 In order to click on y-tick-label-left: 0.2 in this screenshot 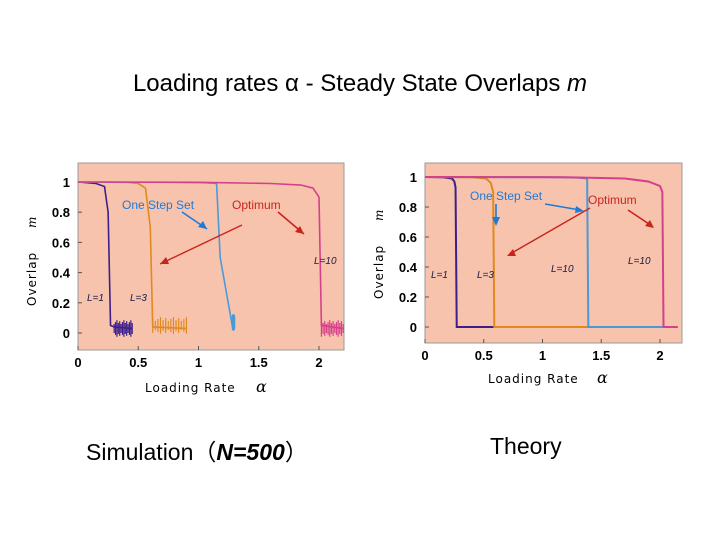, I will do `click(61, 303)`.